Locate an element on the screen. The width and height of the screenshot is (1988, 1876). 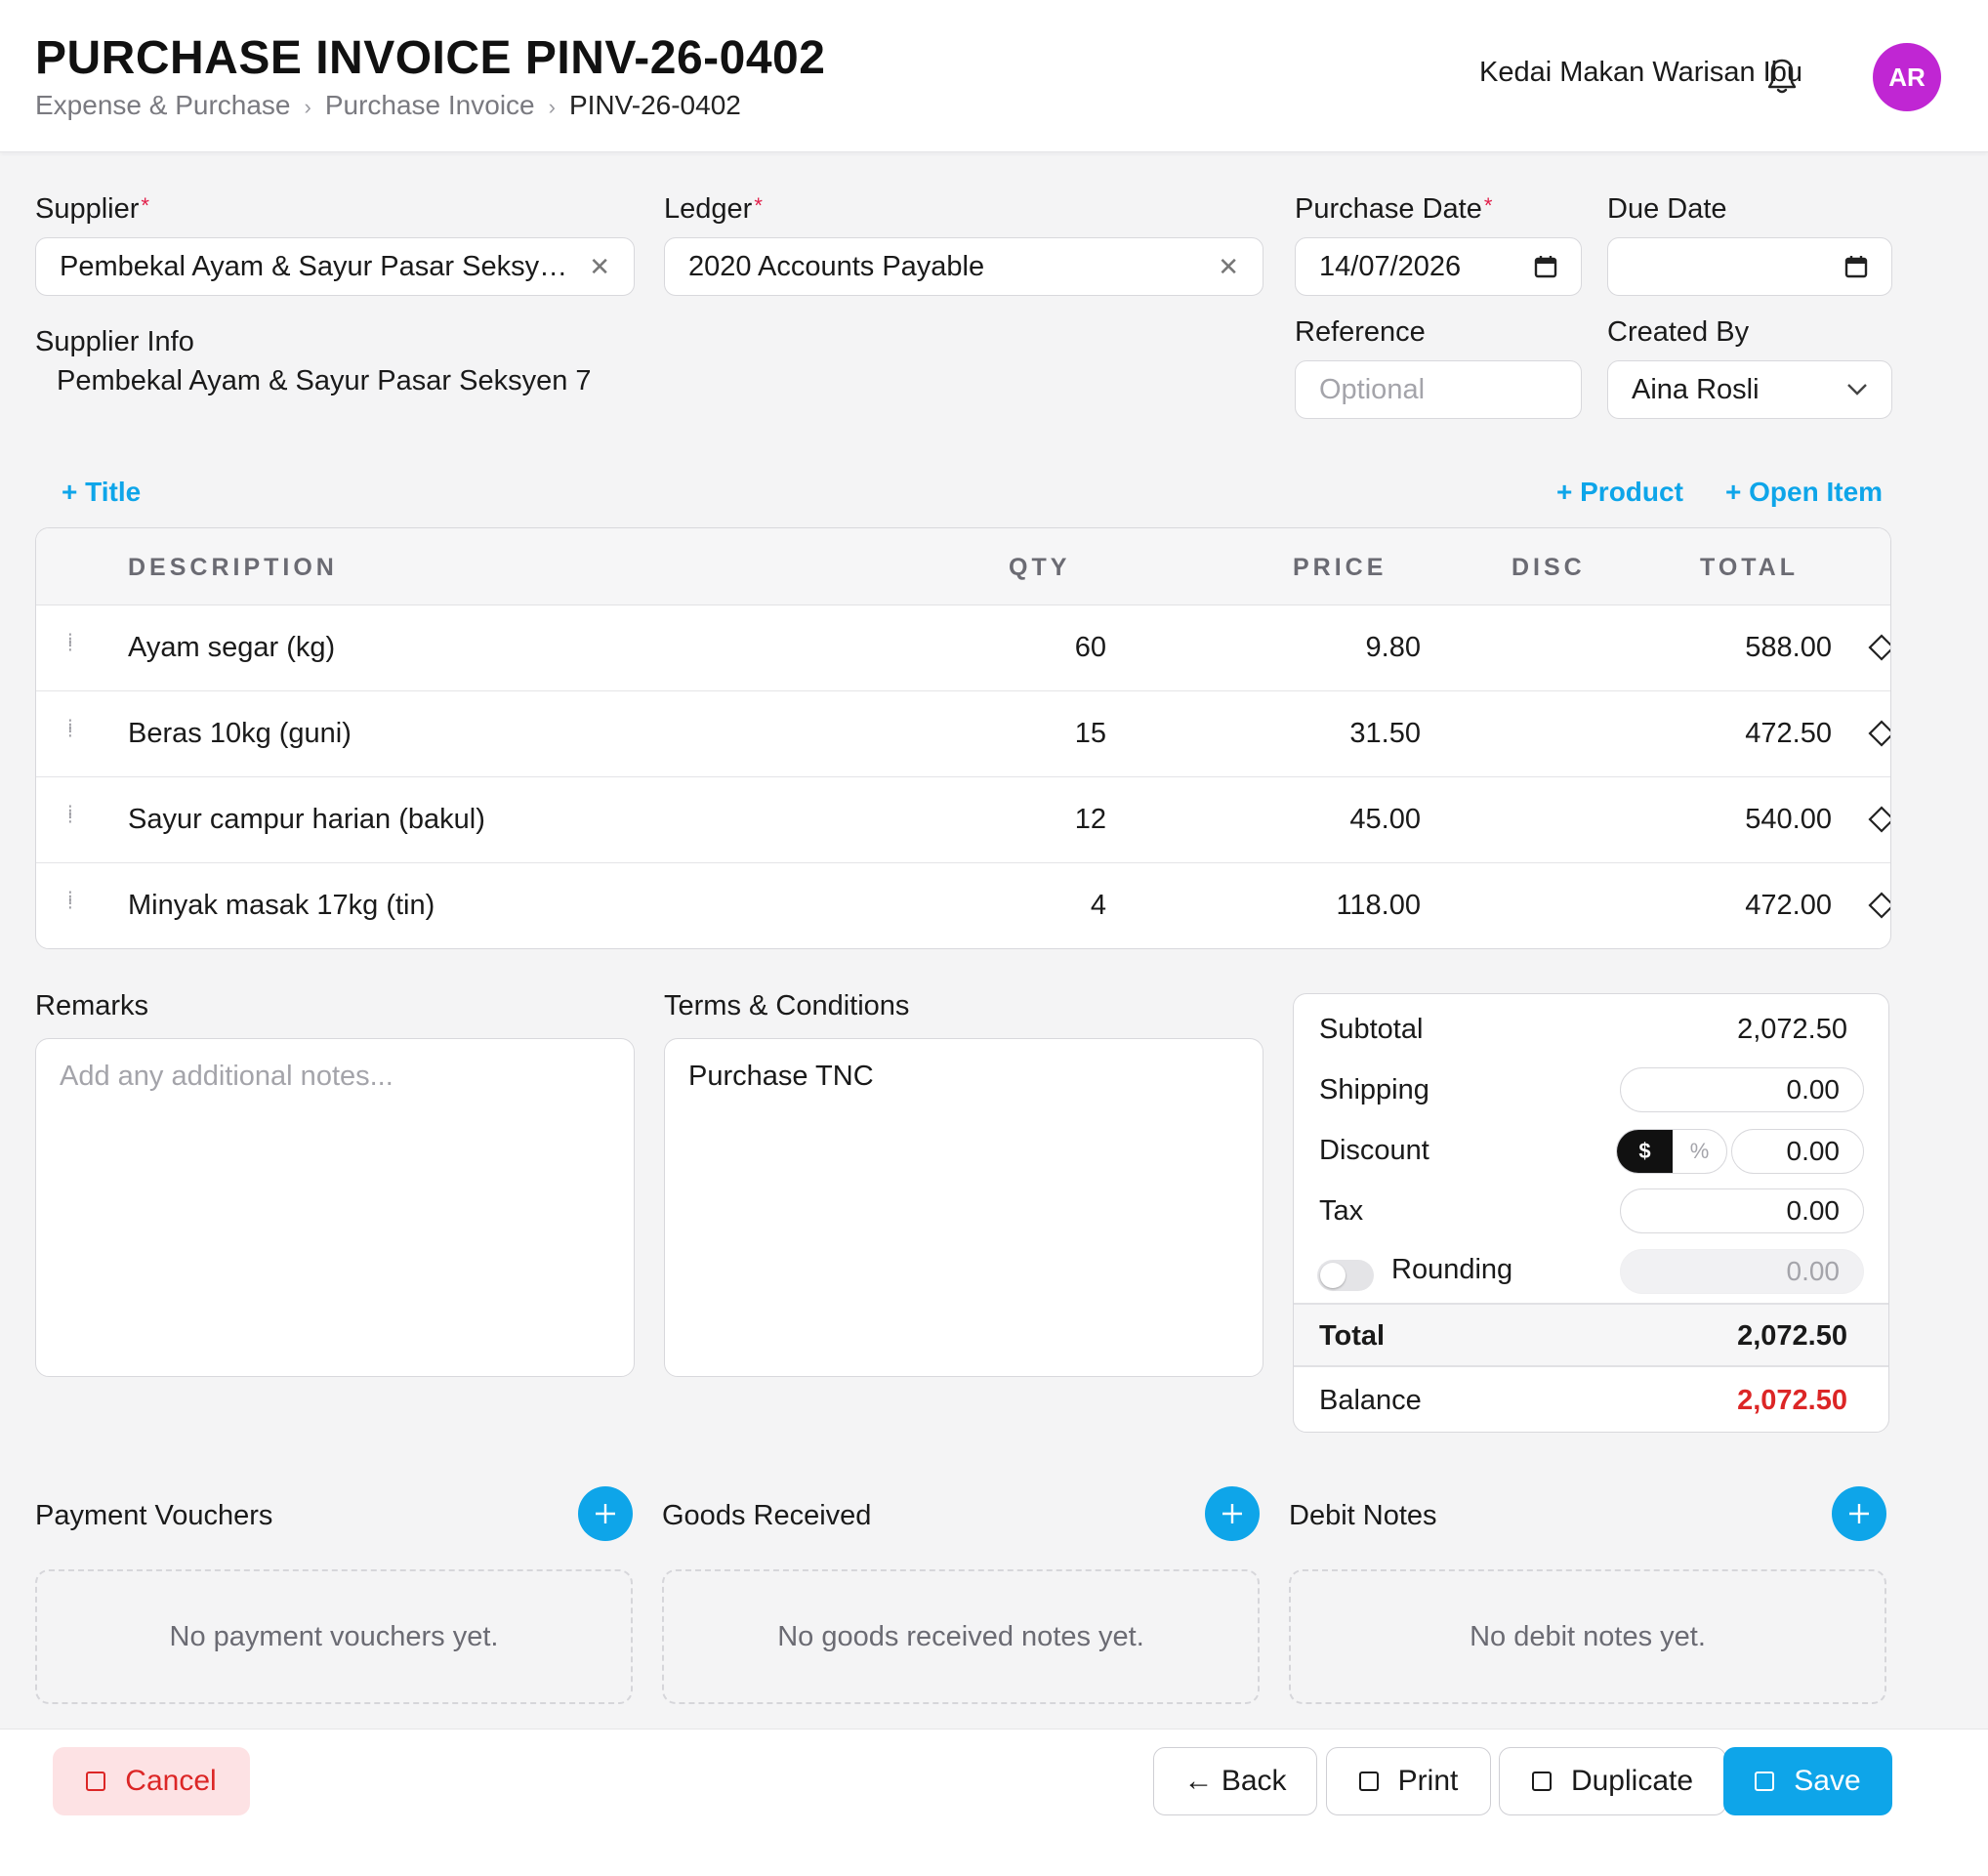
terms-textarea: Purchase TNC is located at coordinates (963, 1208).